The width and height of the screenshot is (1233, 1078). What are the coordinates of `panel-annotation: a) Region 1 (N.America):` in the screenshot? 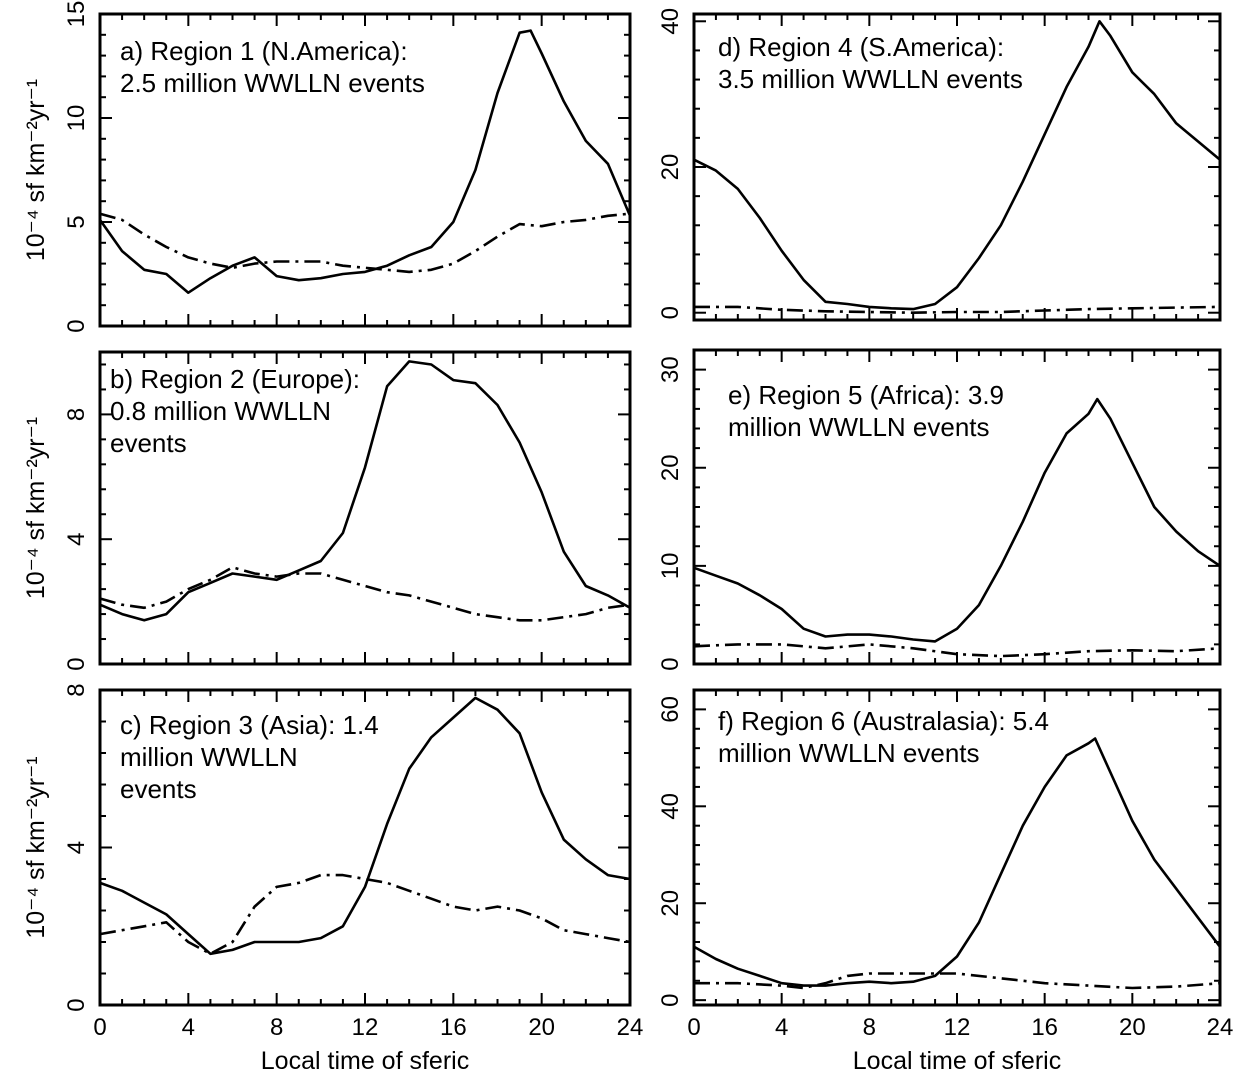 It's located at (264, 51).